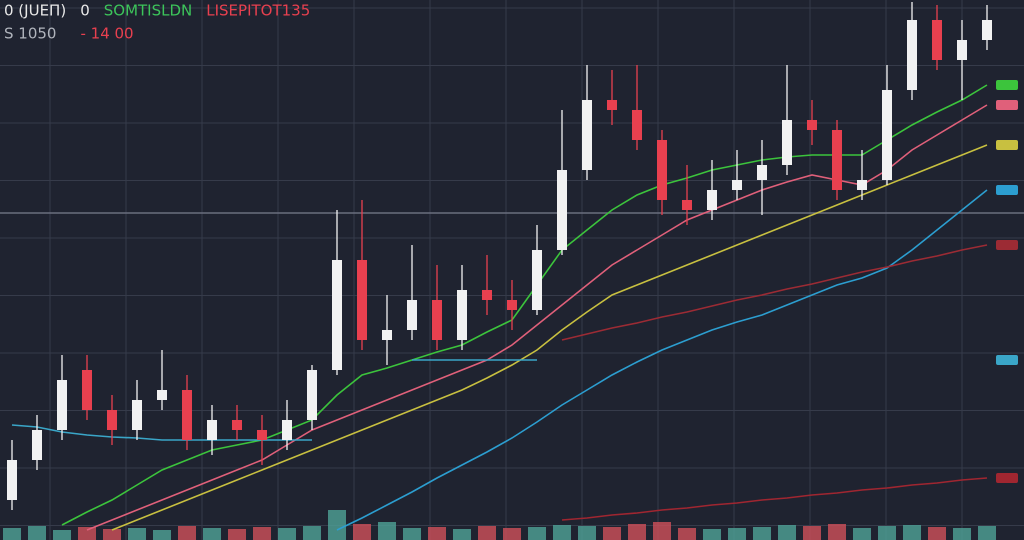 This screenshot has width=1024, height=540. Describe the element at coordinates (258, 11) in the screenshot. I see `header-text: LISEPITOT135` at that location.